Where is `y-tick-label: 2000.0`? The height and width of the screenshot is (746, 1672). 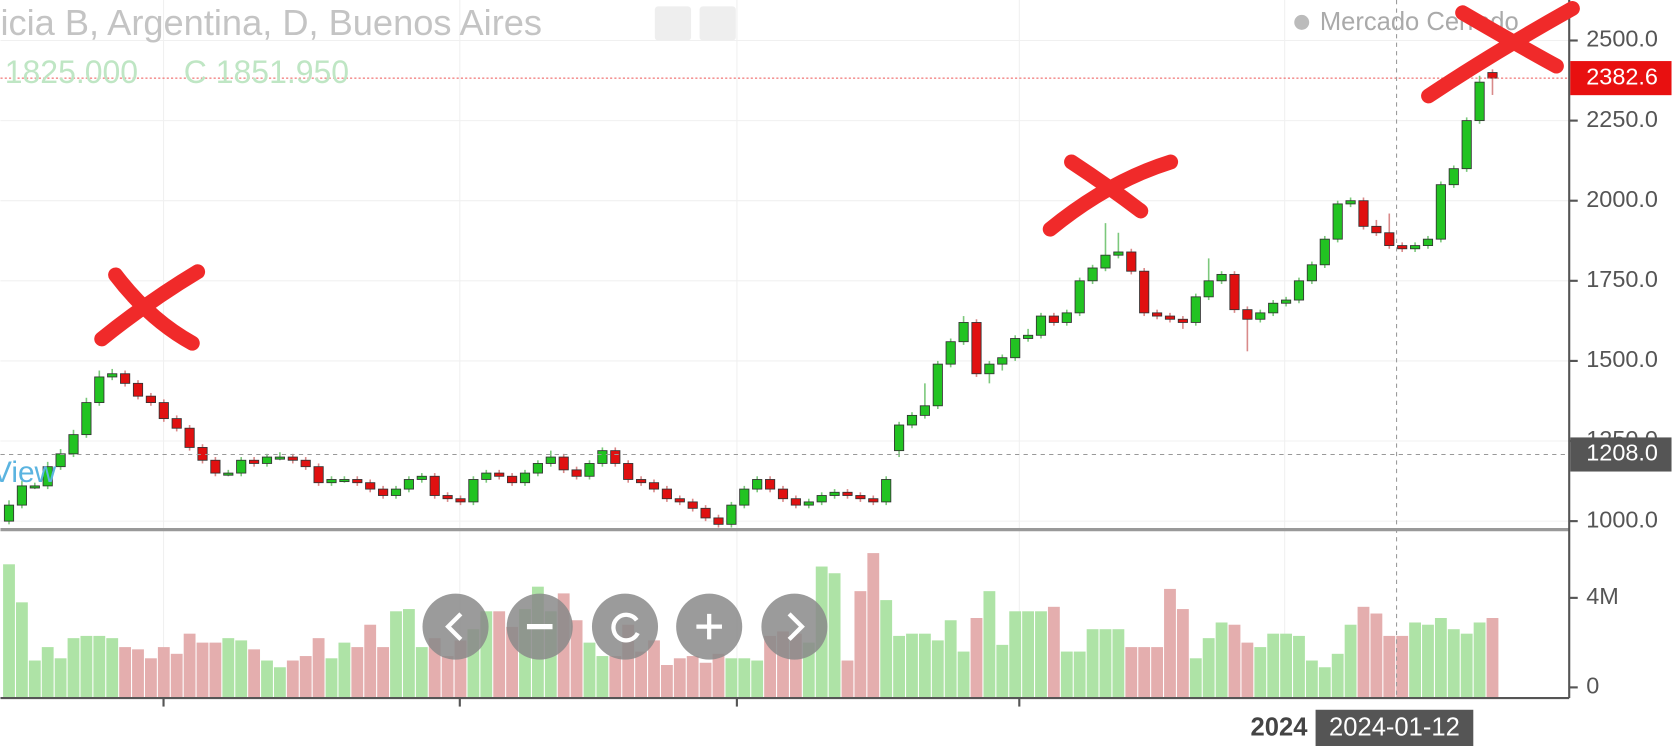
y-tick-label: 2000.0 is located at coordinates (1622, 199).